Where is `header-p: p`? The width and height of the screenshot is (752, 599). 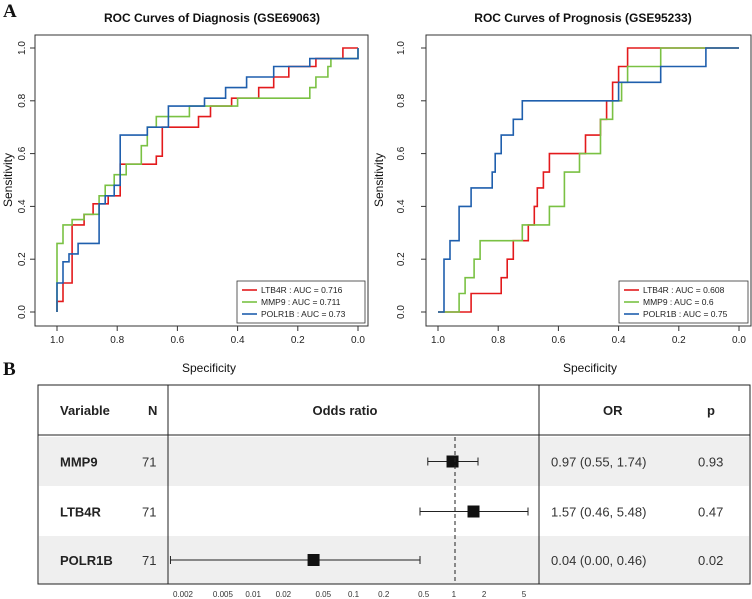 header-p: p is located at coordinates (711, 410).